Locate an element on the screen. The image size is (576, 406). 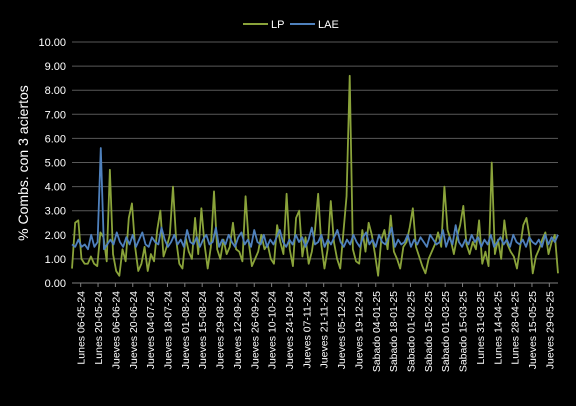
x-tick-label: Jueves 20-06-24 is located at coordinates (134, 330).